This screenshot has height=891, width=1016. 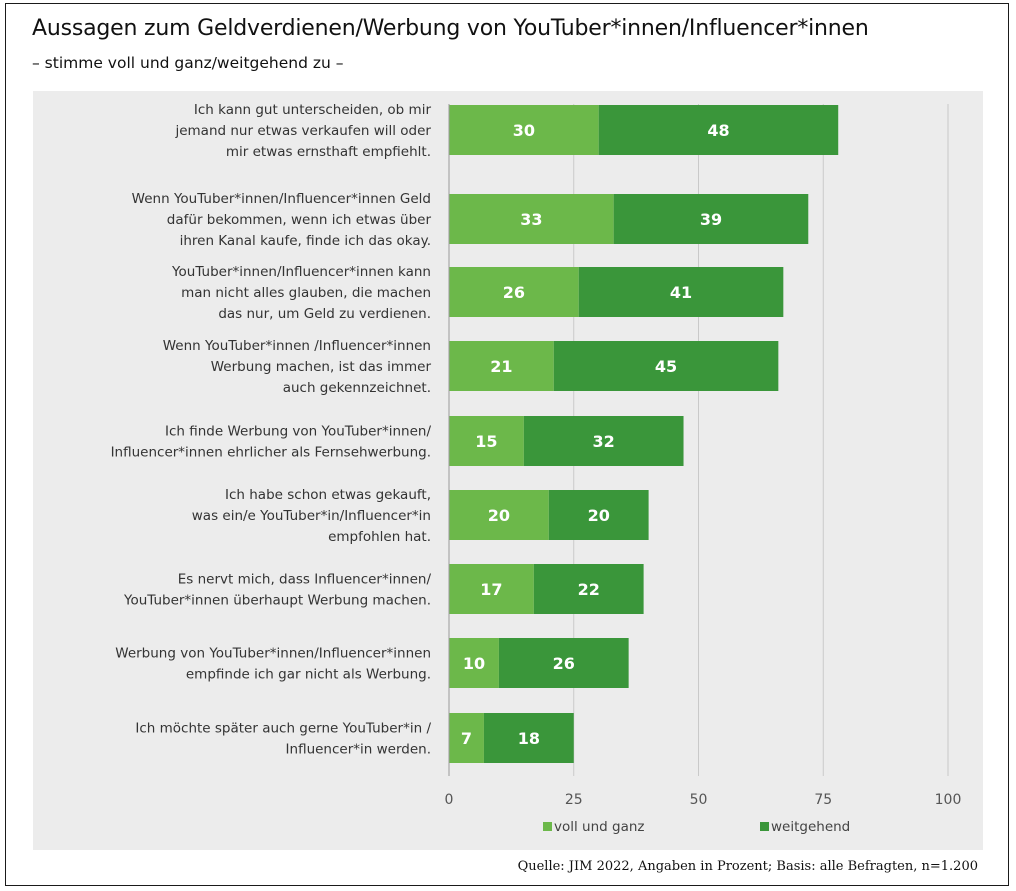 I want to click on chart-subtitle: – stimme voll und ganz/weitgehend zu –, so click(x=188, y=63).